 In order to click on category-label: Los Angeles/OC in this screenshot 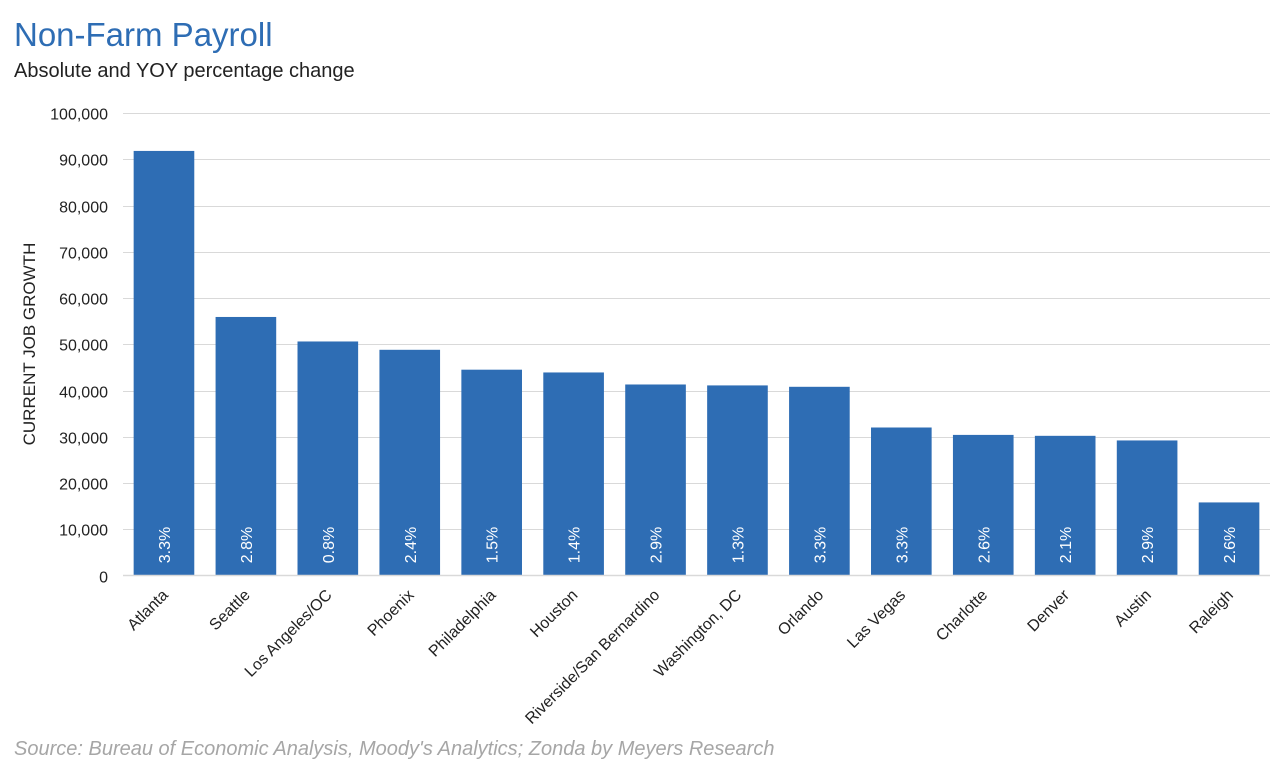, I will do `click(289, 634)`.